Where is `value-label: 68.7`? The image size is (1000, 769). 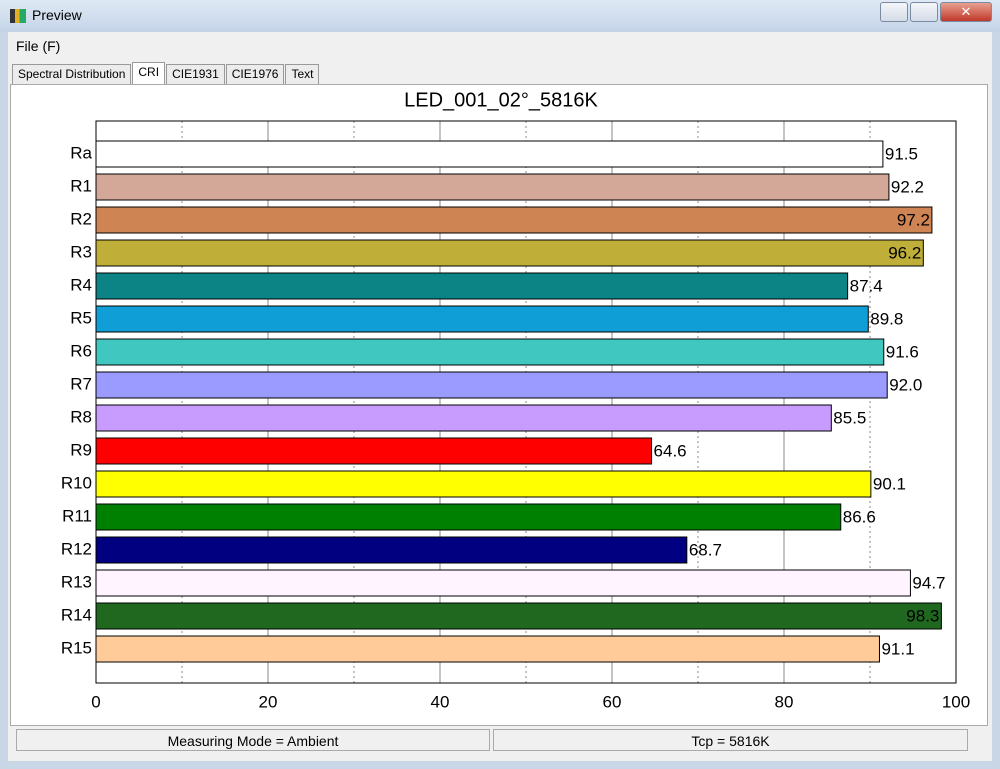 value-label: 68.7 is located at coordinates (705, 549).